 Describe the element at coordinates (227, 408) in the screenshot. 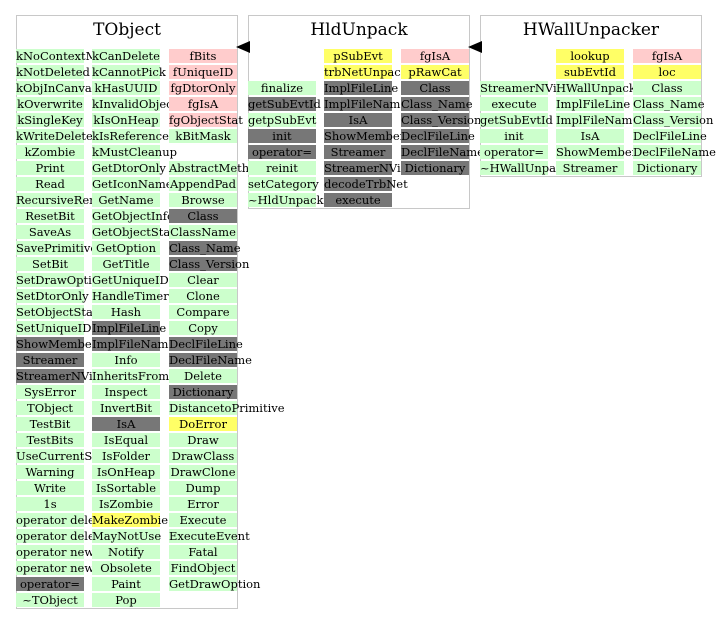

I see `member-distancetoprimitive: DistancetoPrimitive` at that location.